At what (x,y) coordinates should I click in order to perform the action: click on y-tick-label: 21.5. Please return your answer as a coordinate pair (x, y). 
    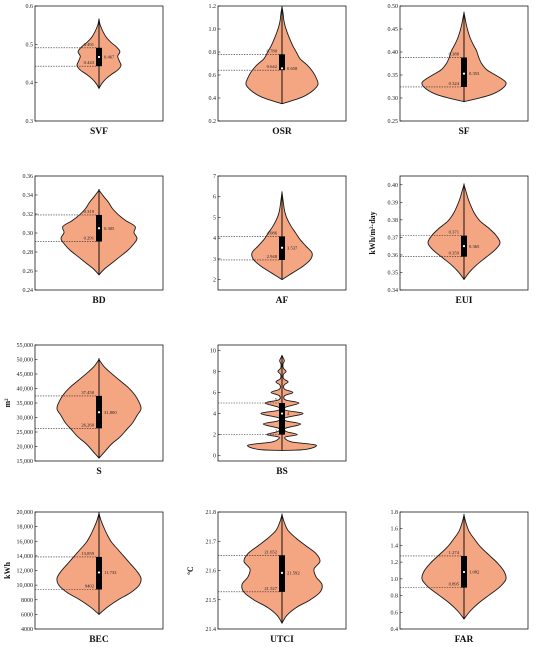
    Looking at the image, I should click on (211, 601).